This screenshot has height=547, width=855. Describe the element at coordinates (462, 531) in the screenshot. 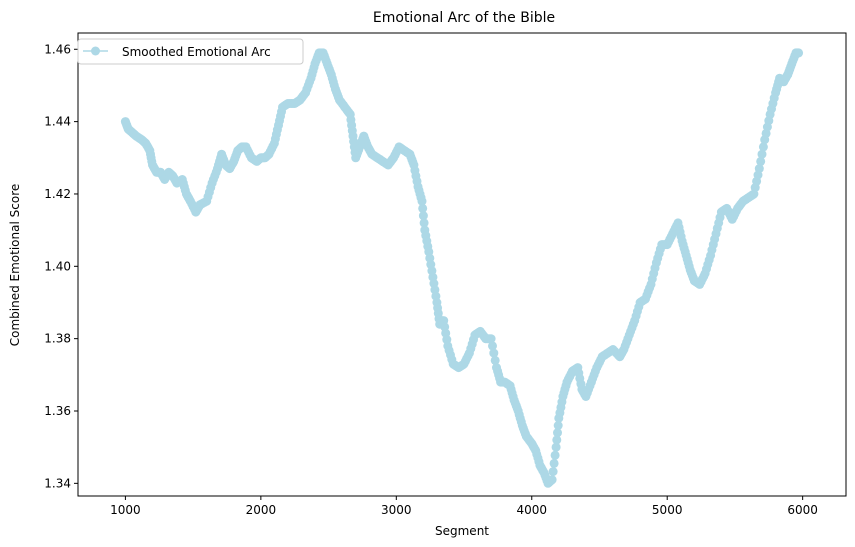

I see `x-axis-label: Segment` at that location.